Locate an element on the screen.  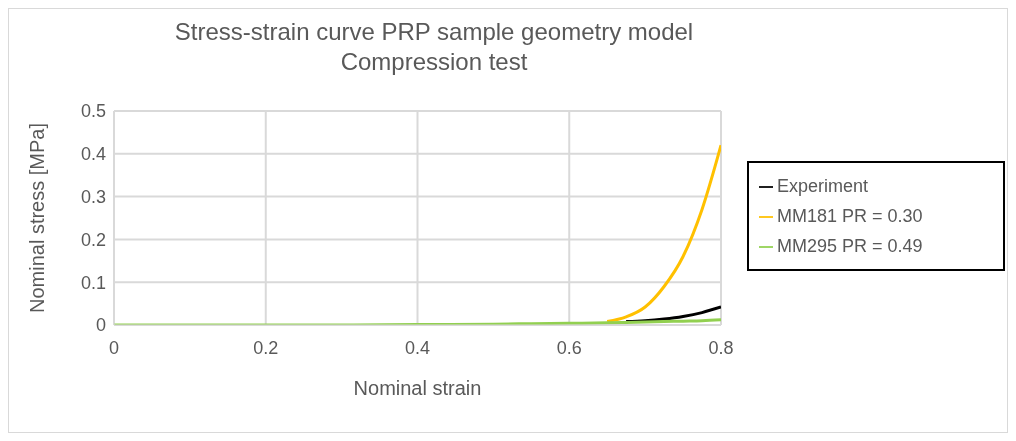
y-tick-label: 0.3 is located at coordinates (93, 196).